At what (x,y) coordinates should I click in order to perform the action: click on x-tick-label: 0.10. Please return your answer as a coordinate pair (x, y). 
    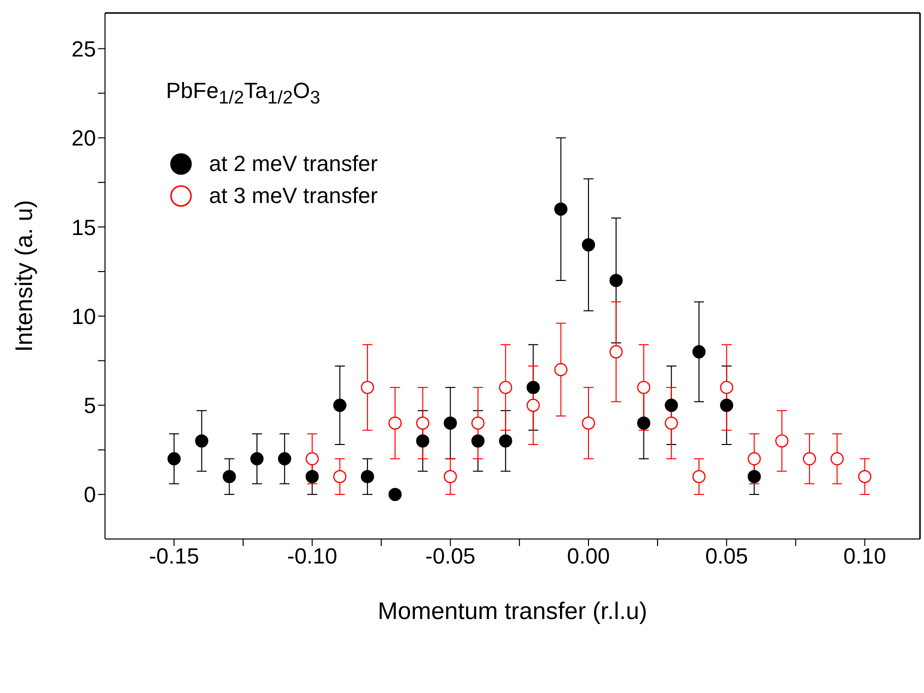
    Looking at the image, I should click on (864, 556).